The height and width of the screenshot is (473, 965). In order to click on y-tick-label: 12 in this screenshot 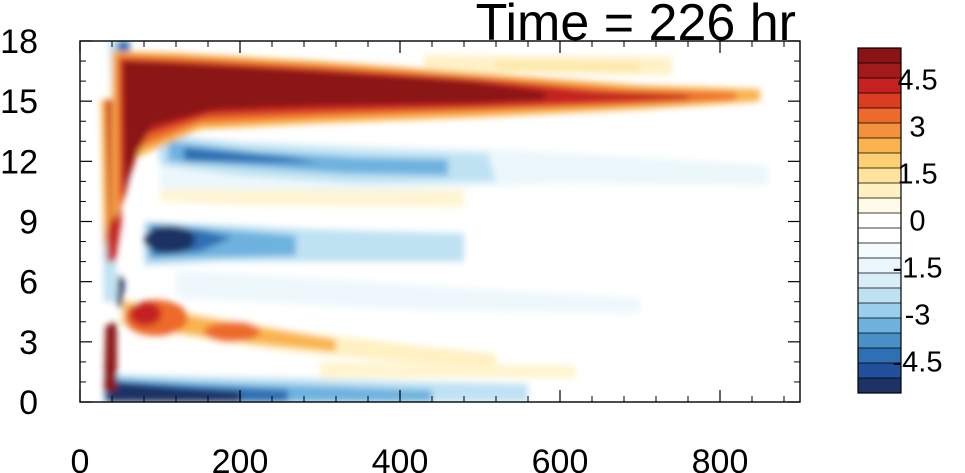, I will do `click(19, 162)`.